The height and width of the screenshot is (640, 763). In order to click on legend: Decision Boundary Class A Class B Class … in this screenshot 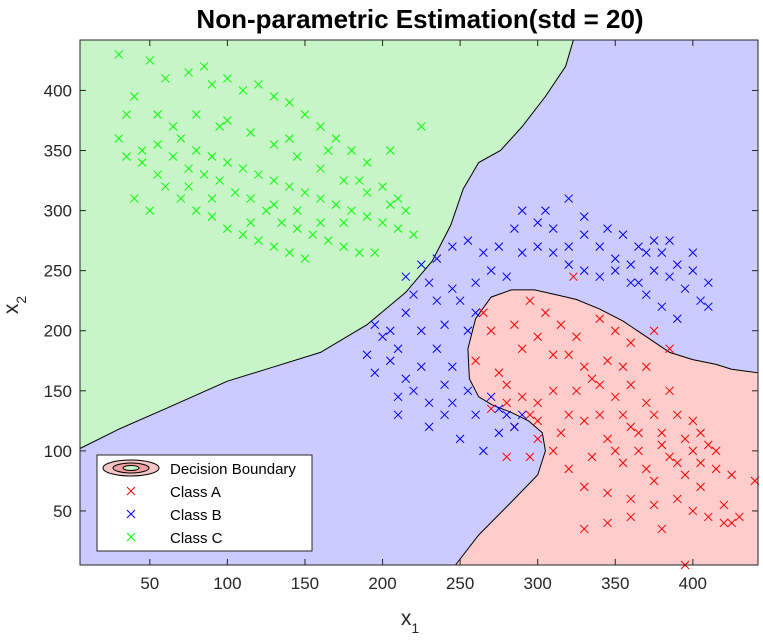, I will do `click(204, 503)`.